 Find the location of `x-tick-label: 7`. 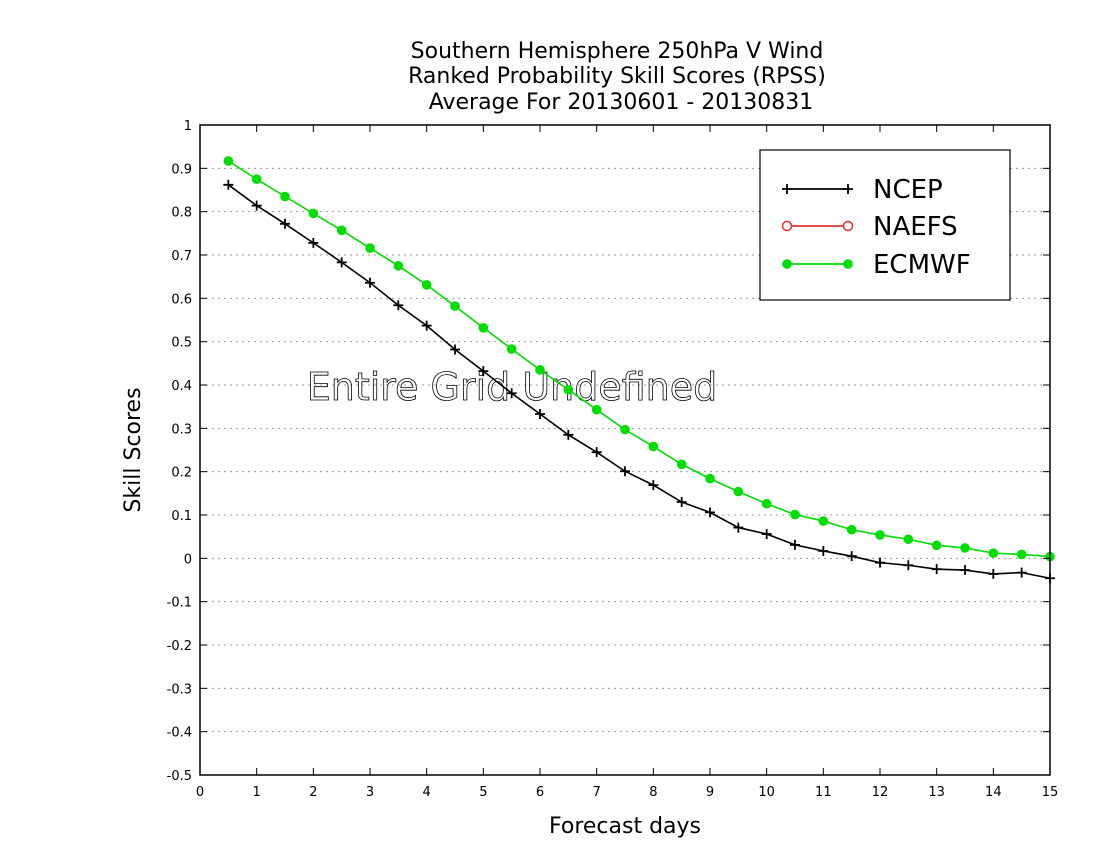

x-tick-label: 7 is located at coordinates (597, 792).